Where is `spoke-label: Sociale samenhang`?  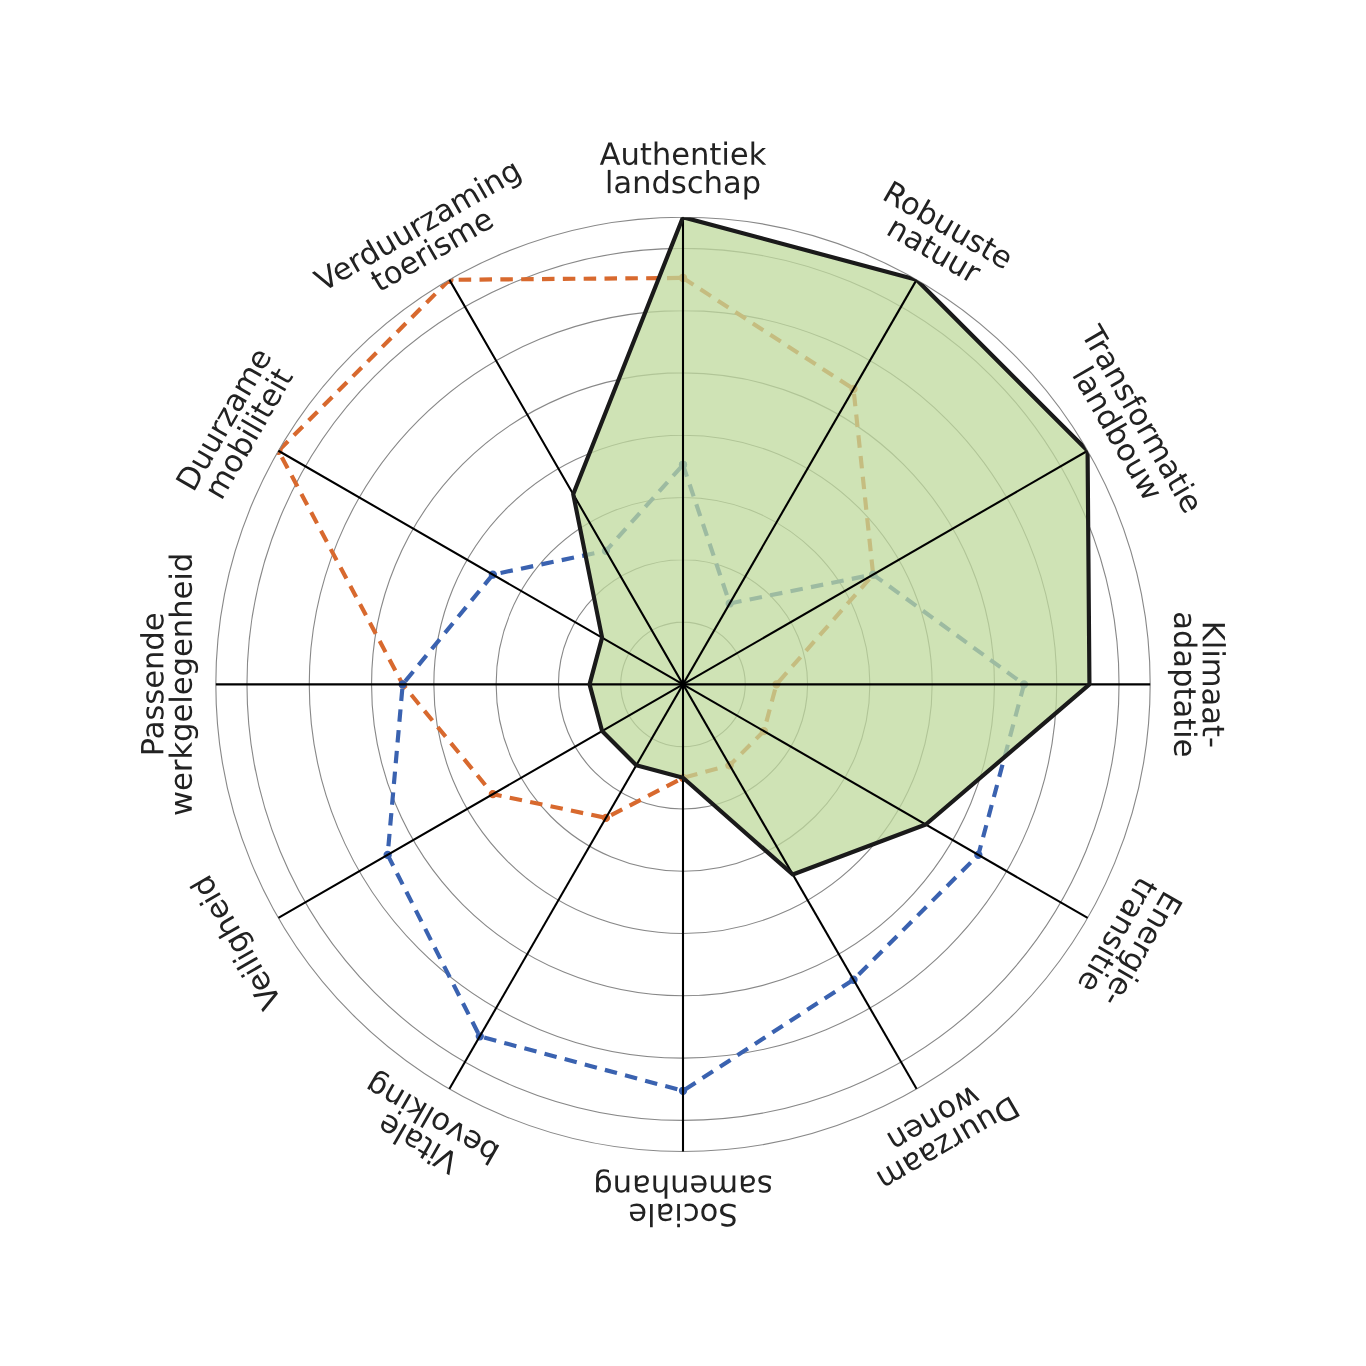 spoke-label: Sociale samenhang is located at coordinates (684, 1198).